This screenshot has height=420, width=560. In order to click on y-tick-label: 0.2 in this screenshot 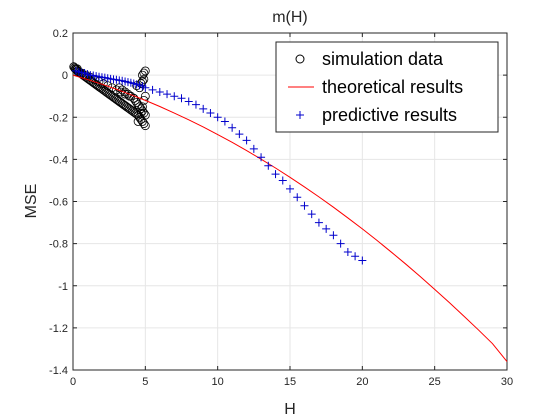, I will do `click(60, 34)`.